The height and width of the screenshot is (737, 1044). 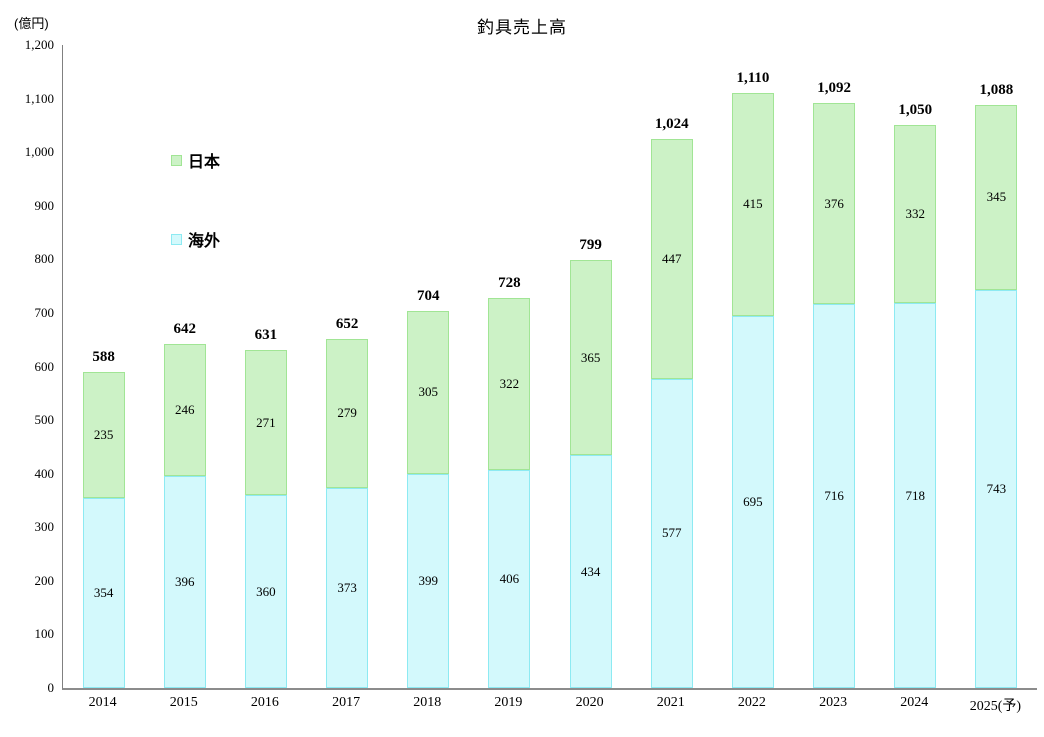 What do you see at coordinates (996, 90) in the screenshot?
I see `bar-total-label: 1,088` at bounding box center [996, 90].